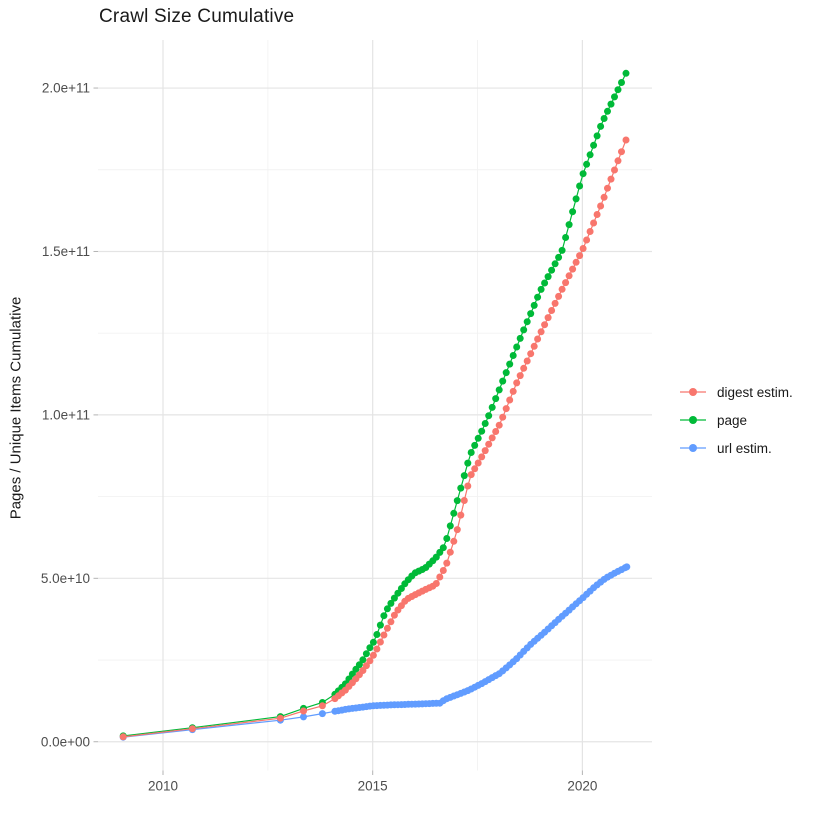 Image resolution: width=826 pixels, height=827 pixels. Describe the element at coordinates (16, 408) in the screenshot. I see `y-axis-title: Pages / Unique Items Cumulative` at that location.